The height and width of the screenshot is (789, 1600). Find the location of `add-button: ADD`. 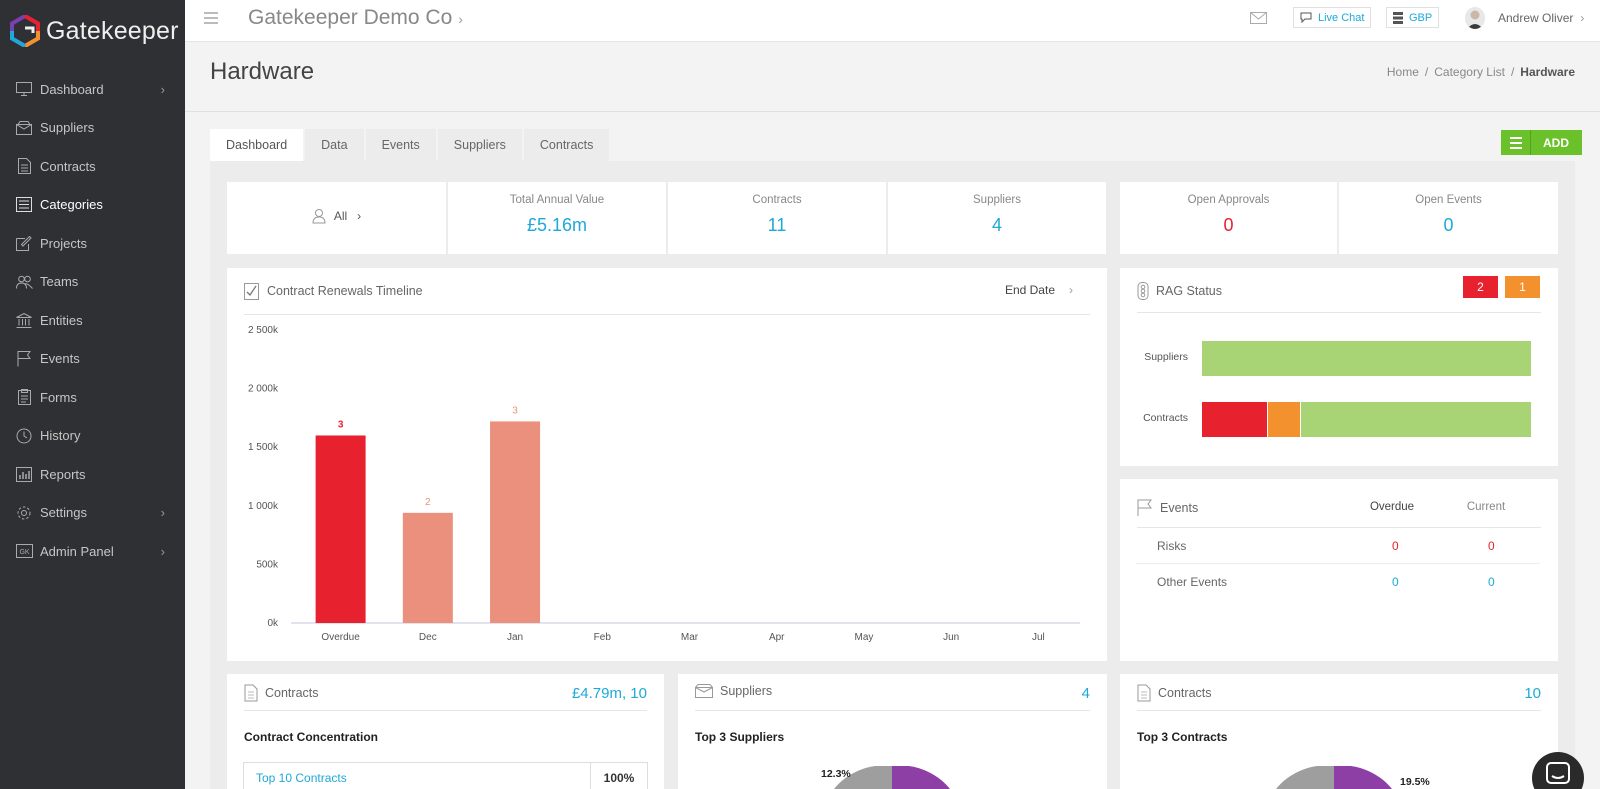

add-button: ADD is located at coordinates (1541, 142).